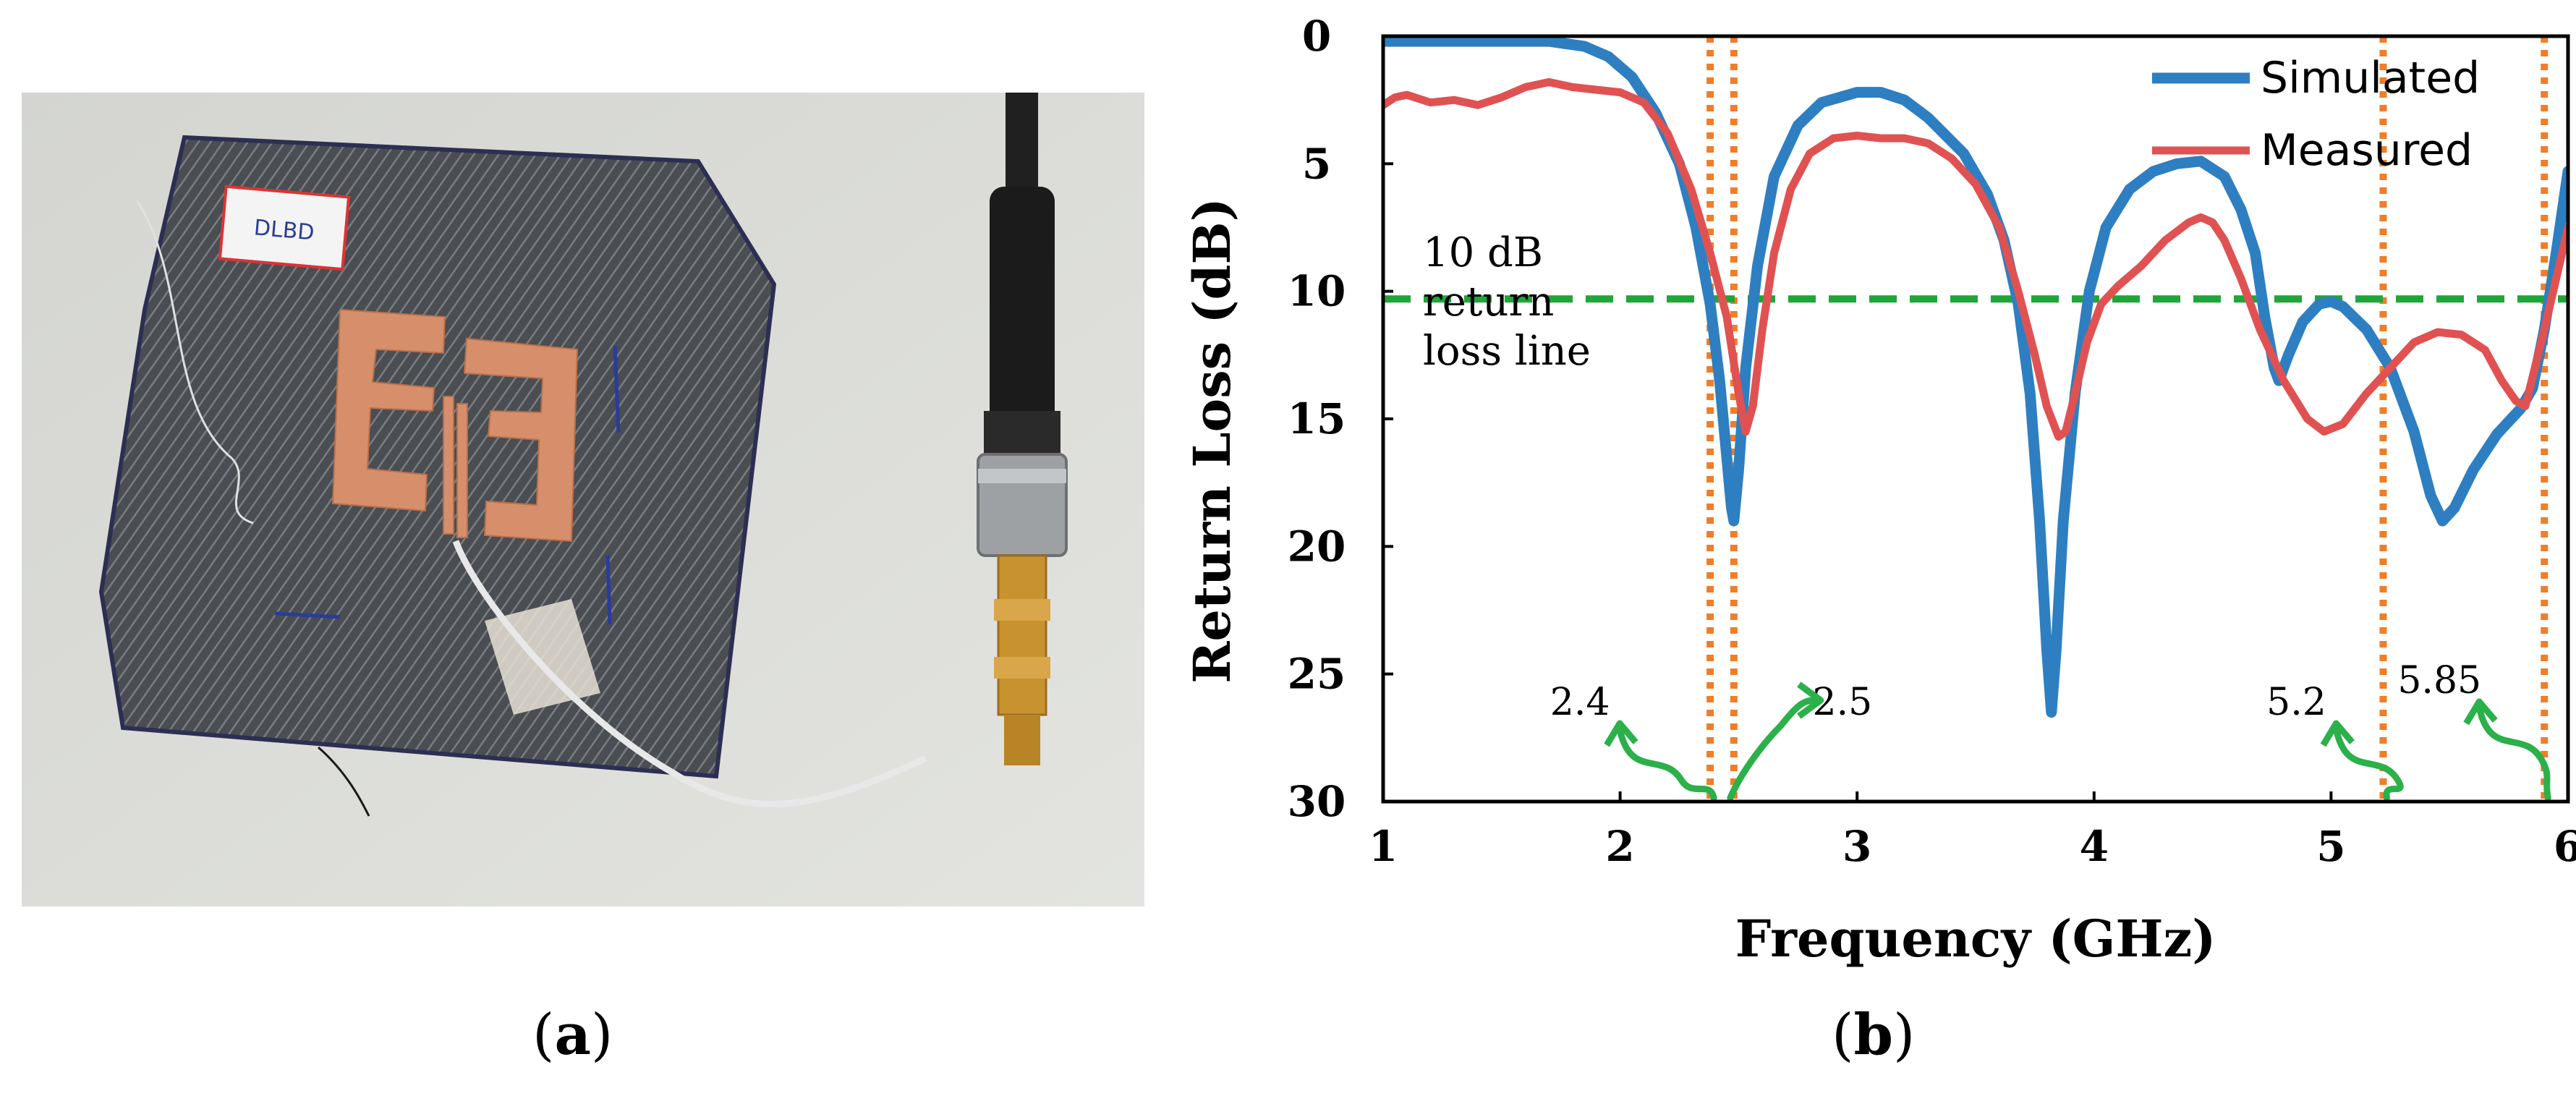 Image resolution: width=2576 pixels, height=1096 pixels. I want to click on reference-label-line-2: loss line, so click(1507, 352).